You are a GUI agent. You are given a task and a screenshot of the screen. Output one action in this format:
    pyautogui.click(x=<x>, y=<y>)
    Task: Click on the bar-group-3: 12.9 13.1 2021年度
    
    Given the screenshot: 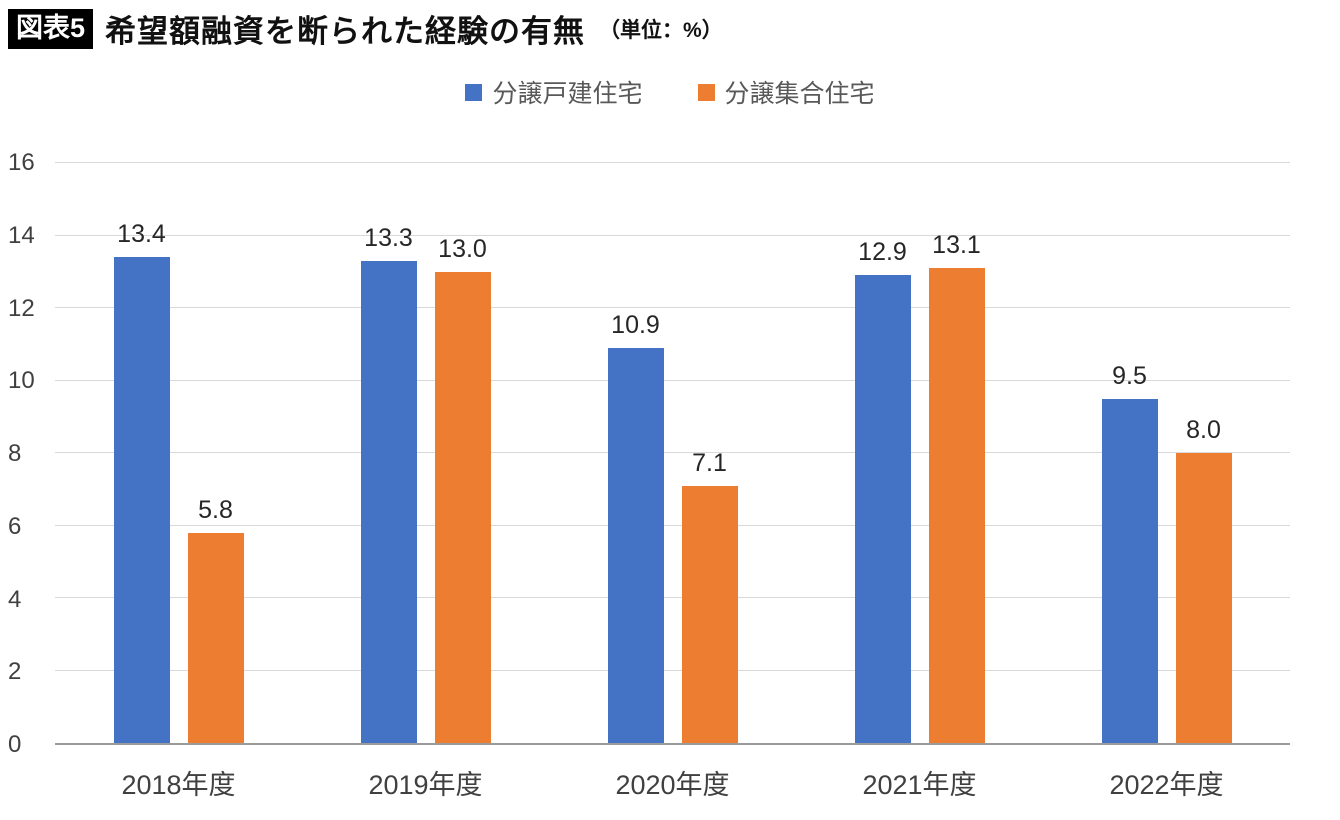 What is the action you would take?
    pyautogui.click(x=919, y=481)
    